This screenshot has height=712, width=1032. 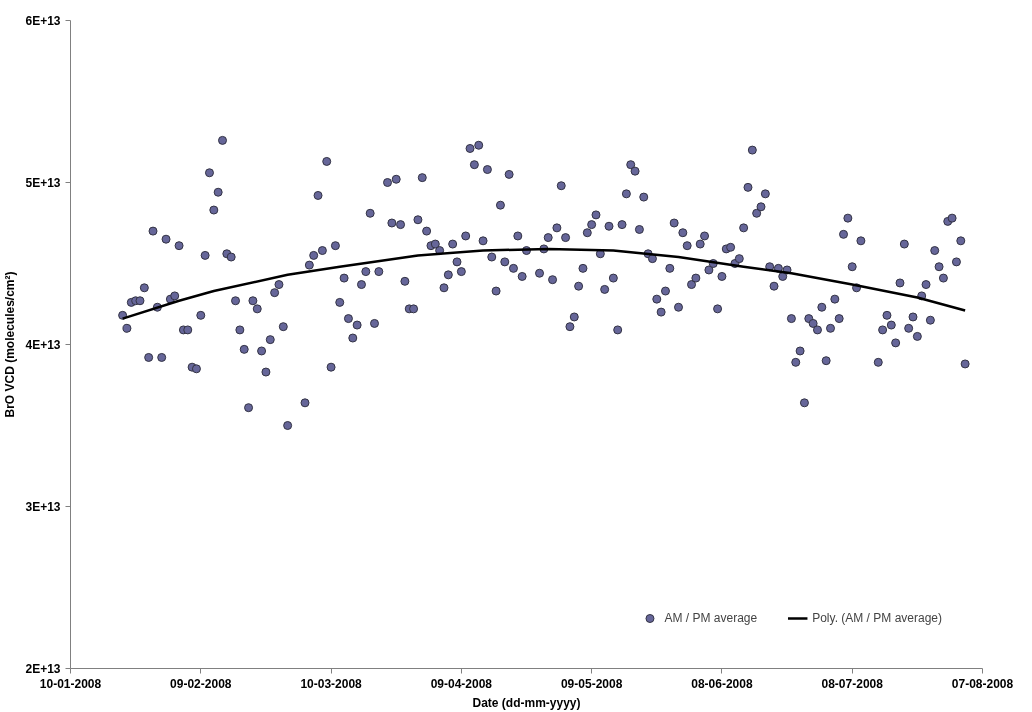 I want to click on y-tick-label: 3E+13, so click(x=43, y=506).